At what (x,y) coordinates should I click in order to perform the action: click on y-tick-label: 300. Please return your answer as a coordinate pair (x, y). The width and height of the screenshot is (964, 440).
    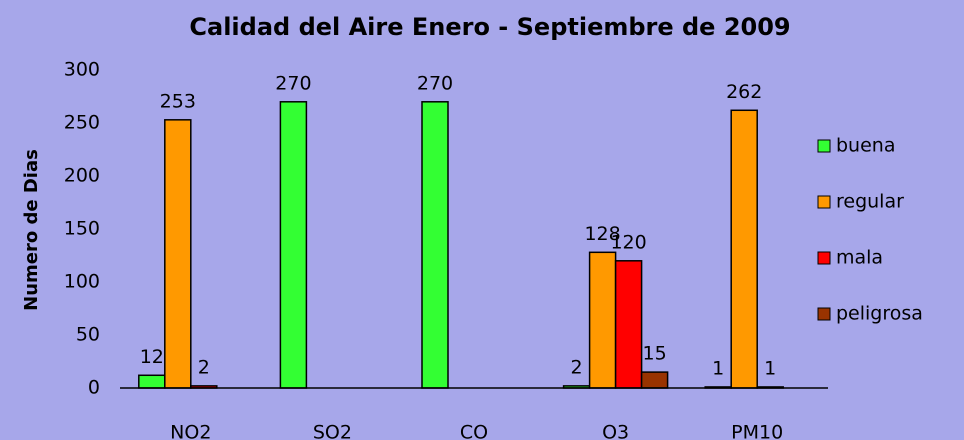
    Looking at the image, I should click on (82, 70).